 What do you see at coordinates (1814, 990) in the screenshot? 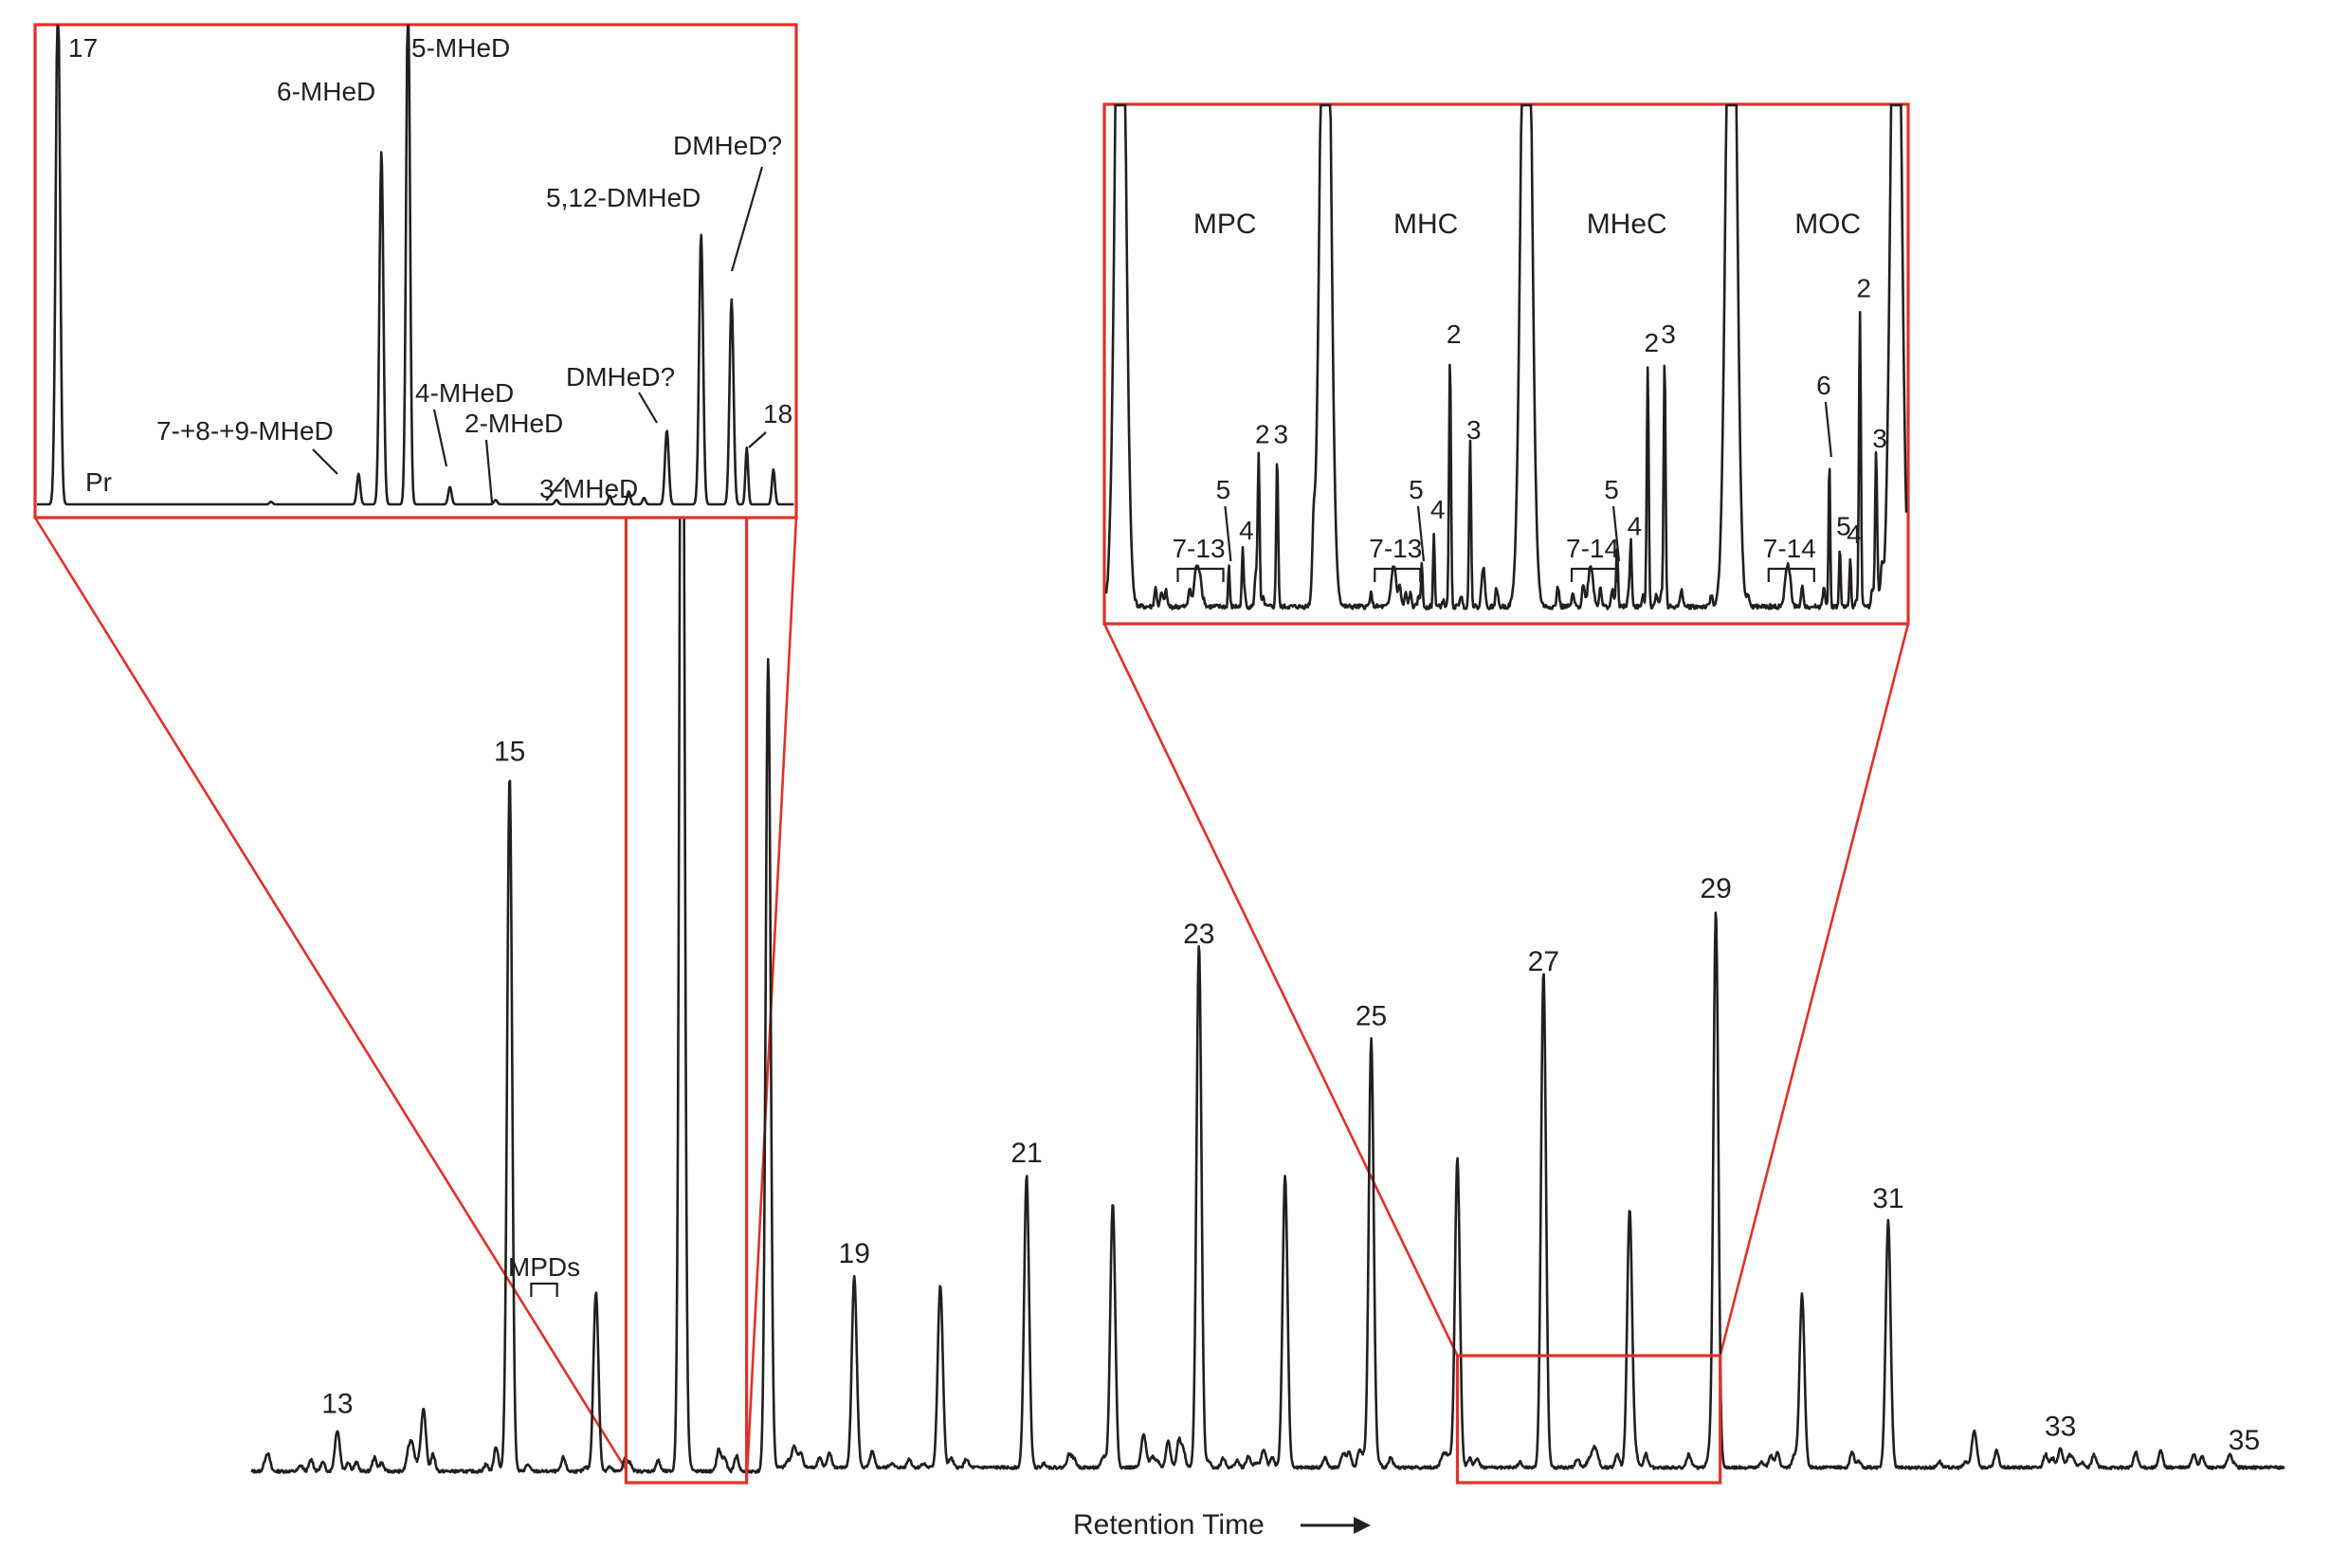
I see `zoom-connector-right-b` at bounding box center [1814, 990].